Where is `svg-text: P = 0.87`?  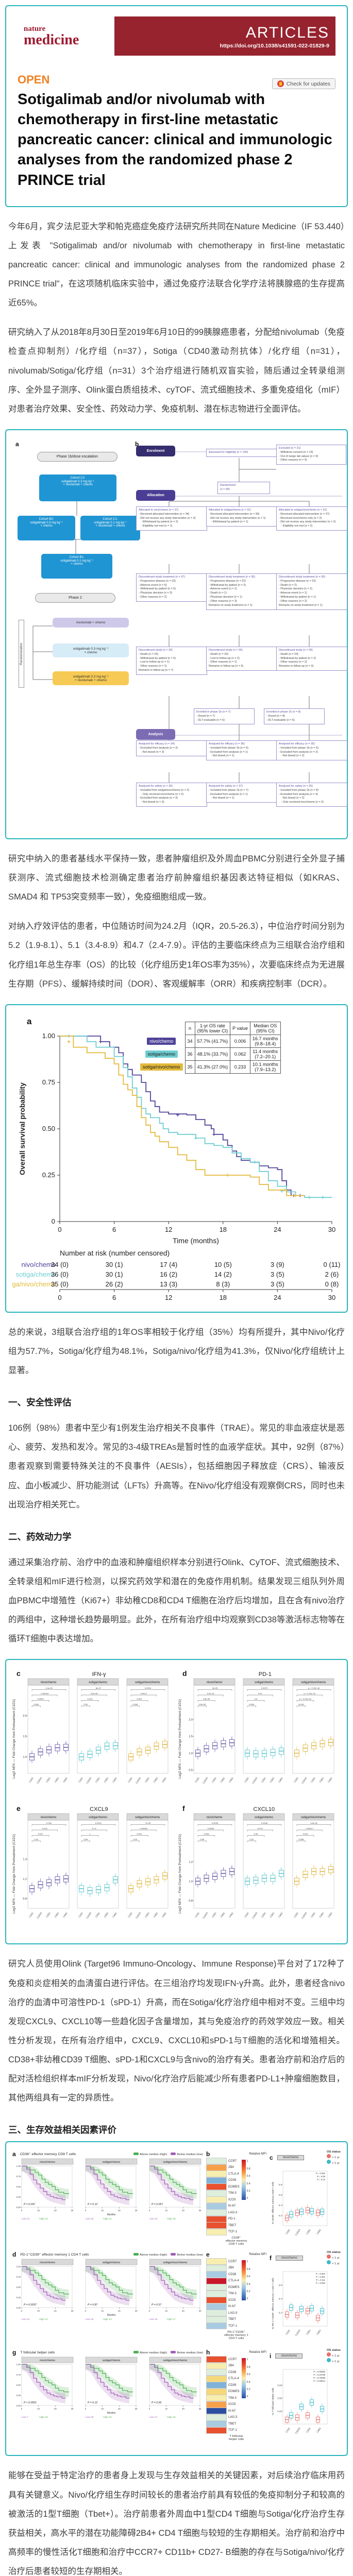
svg-text: P = 0.87 is located at coordinates (93, 2305).